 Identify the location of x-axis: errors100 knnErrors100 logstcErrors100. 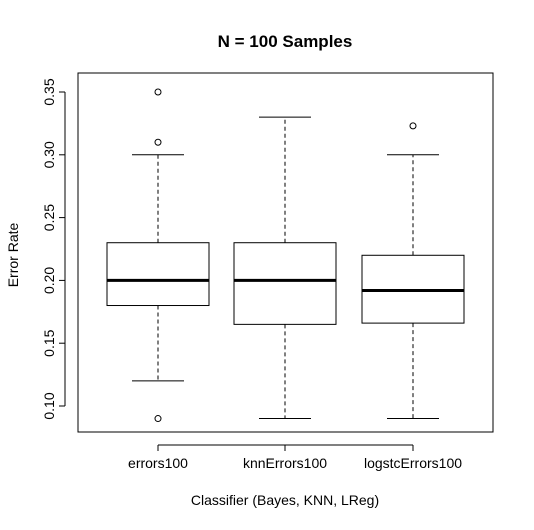
(295, 457).